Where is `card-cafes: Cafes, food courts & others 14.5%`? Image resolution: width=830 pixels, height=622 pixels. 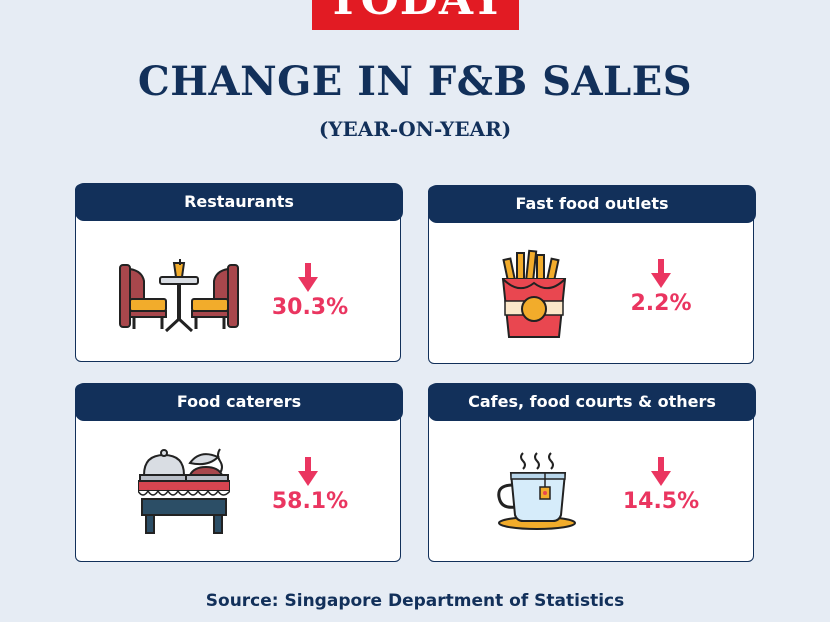 card-cafes: Cafes, food courts & others 14.5% is located at coordinates (592, 472).